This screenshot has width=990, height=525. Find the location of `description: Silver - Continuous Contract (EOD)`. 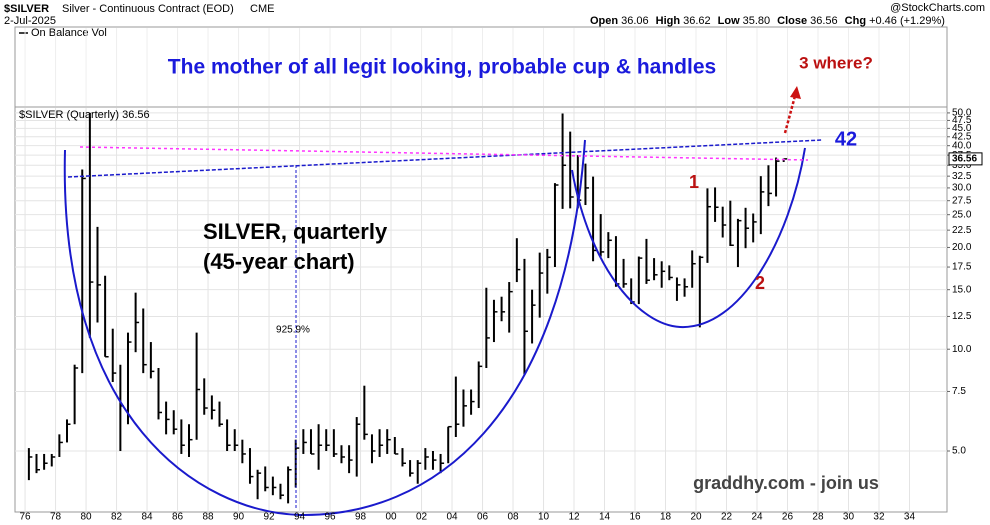

description: Silver - Continuous Contract (EOD) is located at coordinates (148, 9).